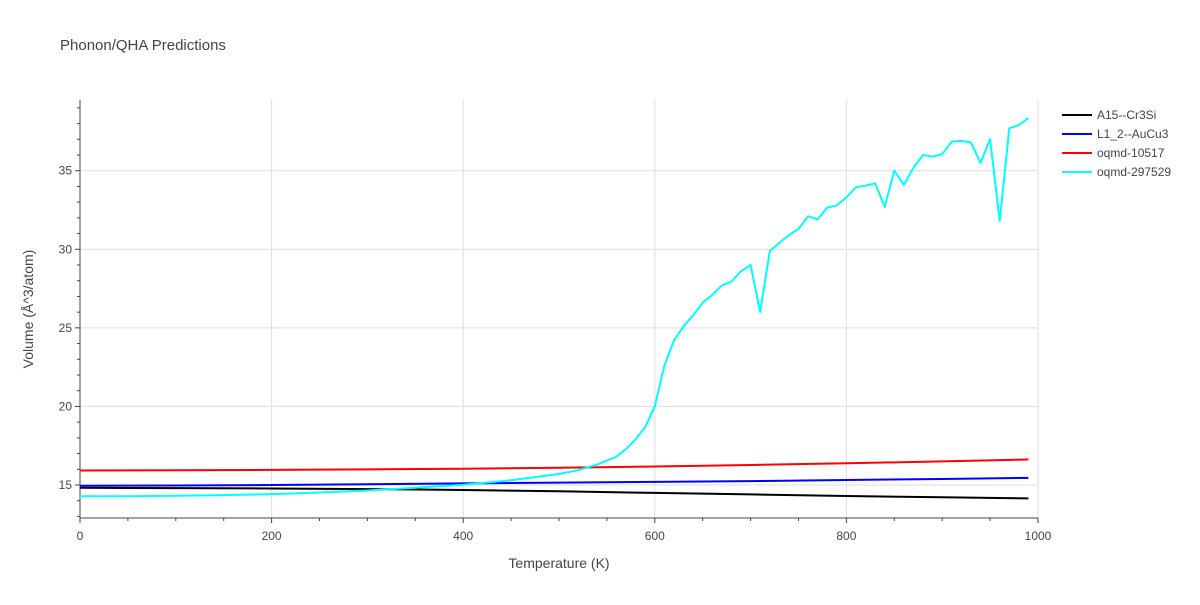  Describe the element at coordinates (66, 485) in the screenshot. I see `y-tick-label: 15` at that location.